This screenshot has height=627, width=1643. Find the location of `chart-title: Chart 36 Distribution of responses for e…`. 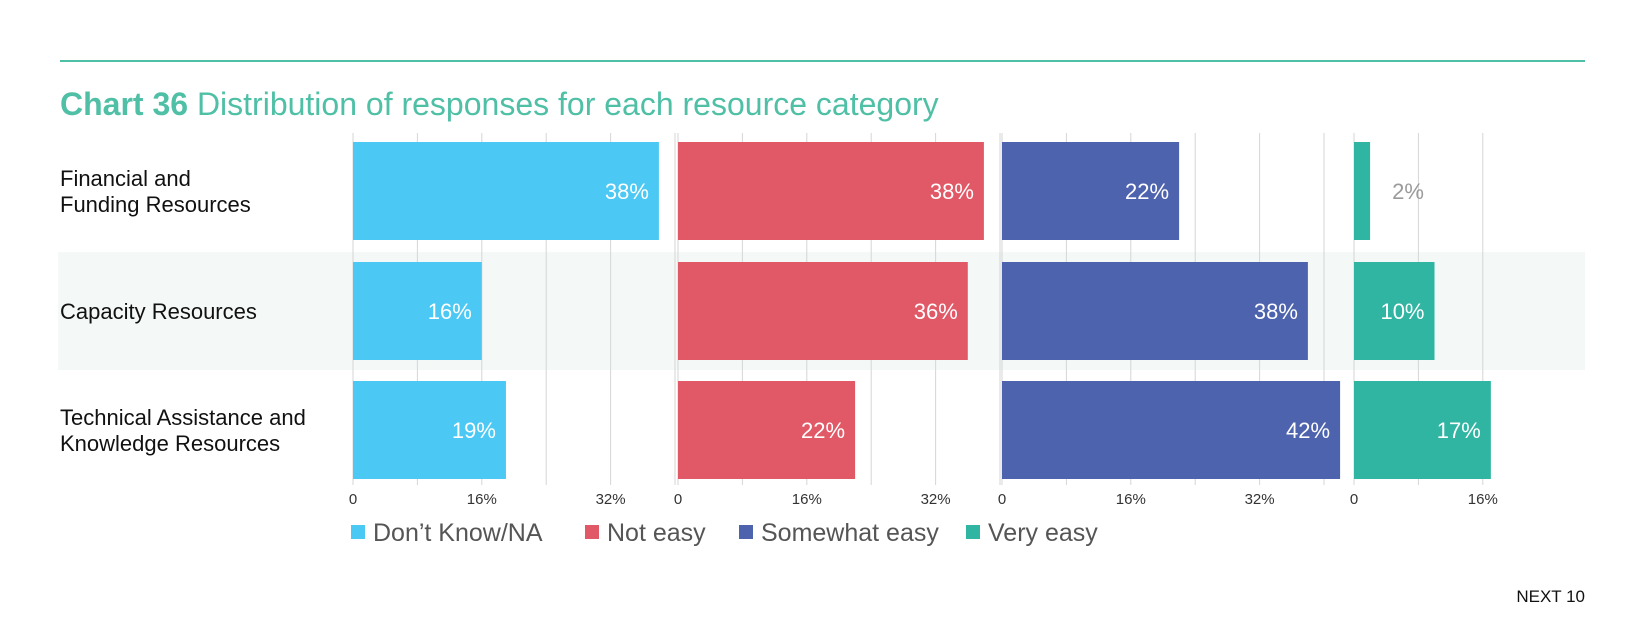

chart-title: Chart 36 Distribution of responses for e… is located at coordinates (499, 104).